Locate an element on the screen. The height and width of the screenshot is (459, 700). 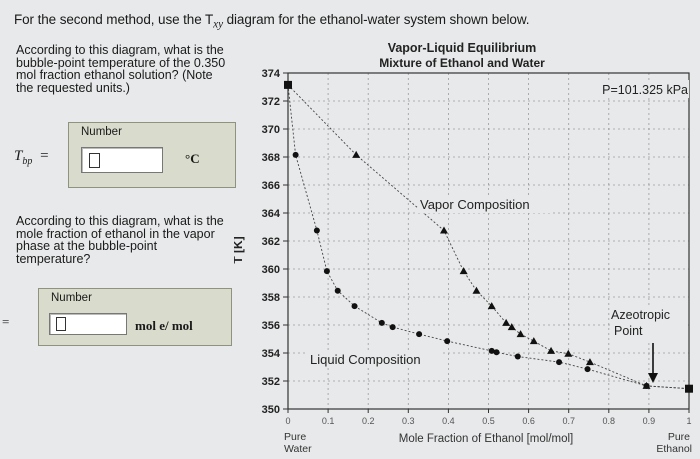
x-tick-label: 0.9 is located at coordinates (649, 421).